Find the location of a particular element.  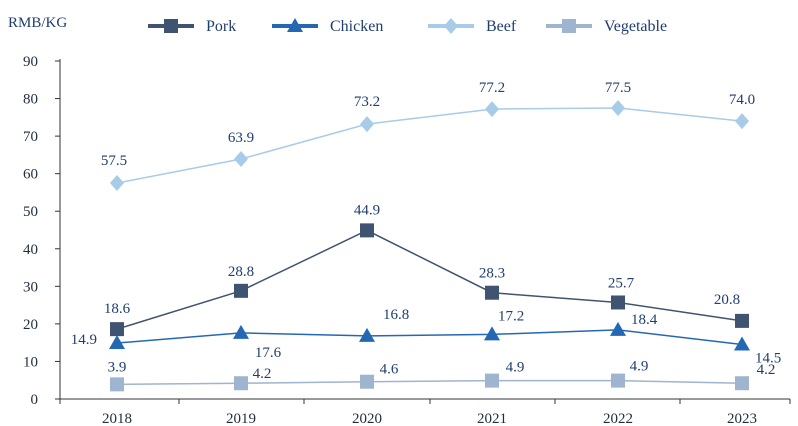

y-tick-label: 90 is located at coordinates (30, 62).